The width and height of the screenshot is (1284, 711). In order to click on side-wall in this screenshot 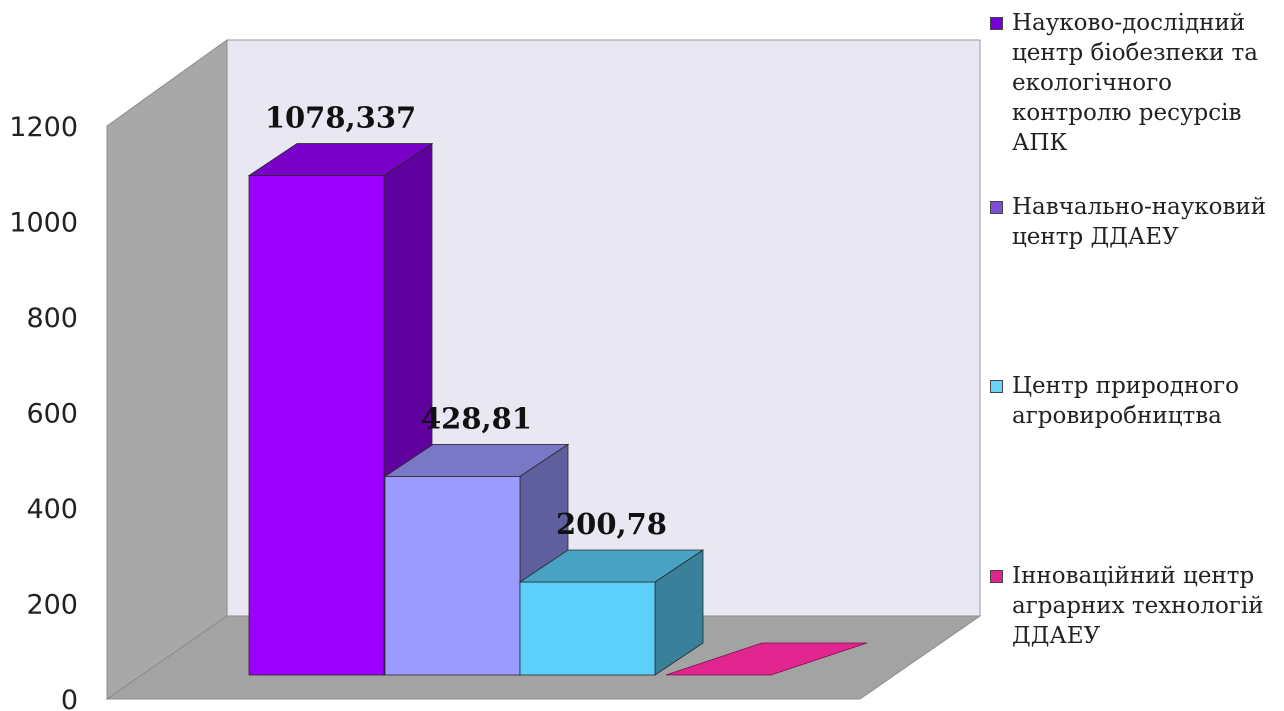, I will do `click(167, 369)`.